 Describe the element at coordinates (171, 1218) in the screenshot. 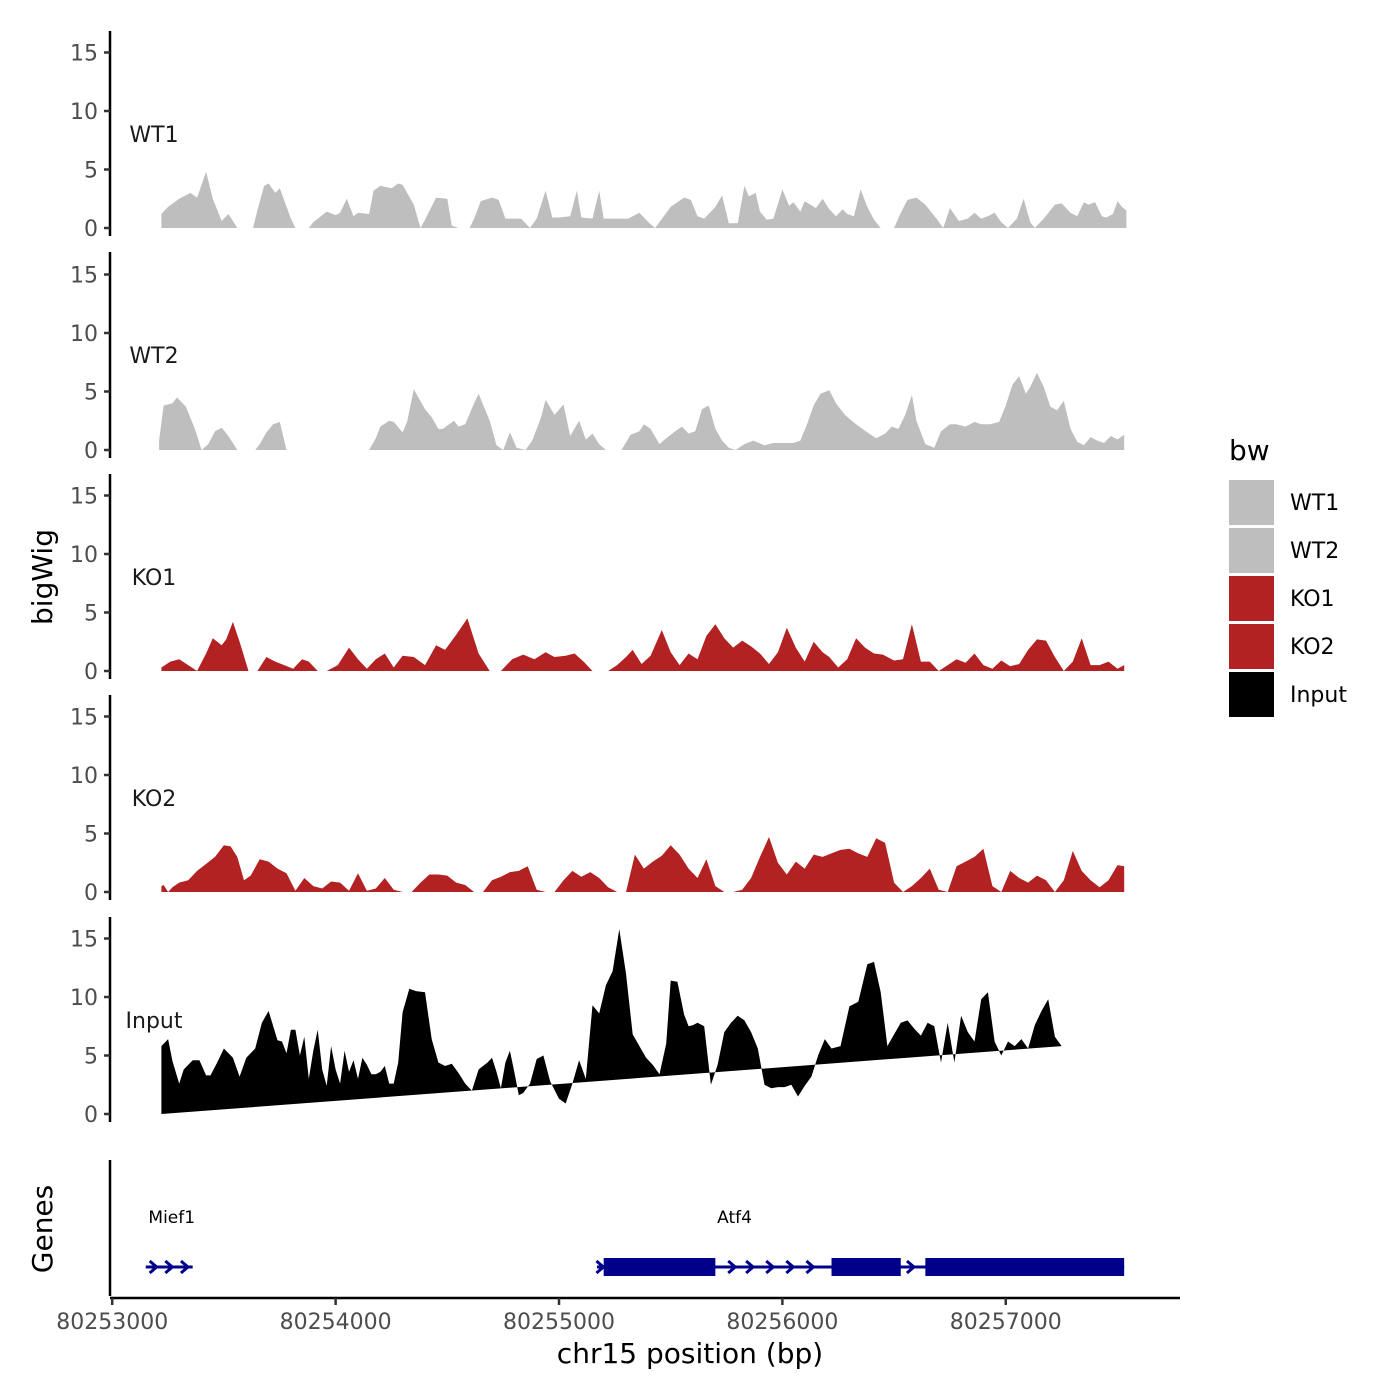

I see `gene-label: Mief1` at that location.